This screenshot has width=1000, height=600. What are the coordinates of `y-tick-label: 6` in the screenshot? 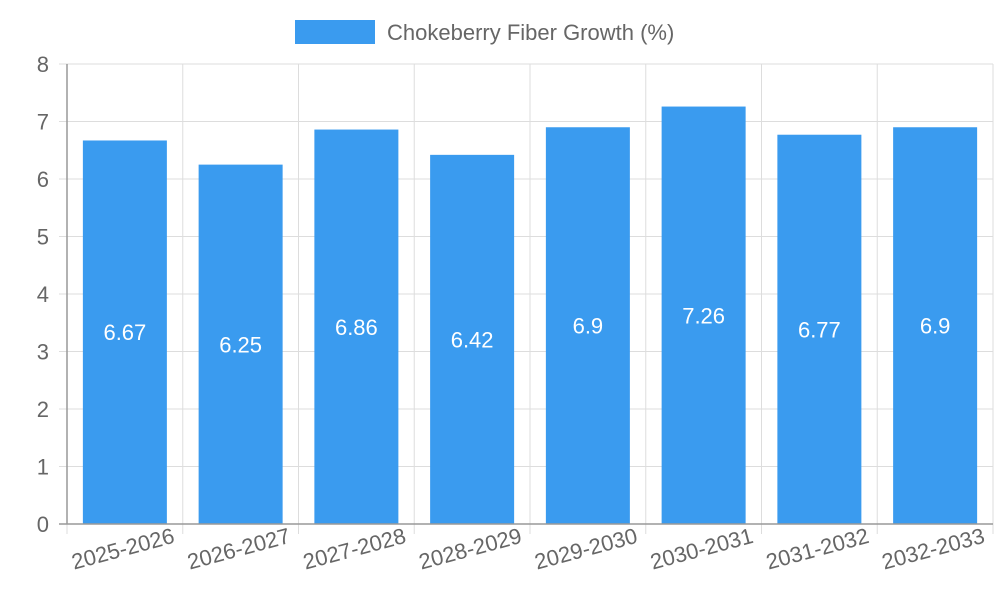 It's located at (43, 179).